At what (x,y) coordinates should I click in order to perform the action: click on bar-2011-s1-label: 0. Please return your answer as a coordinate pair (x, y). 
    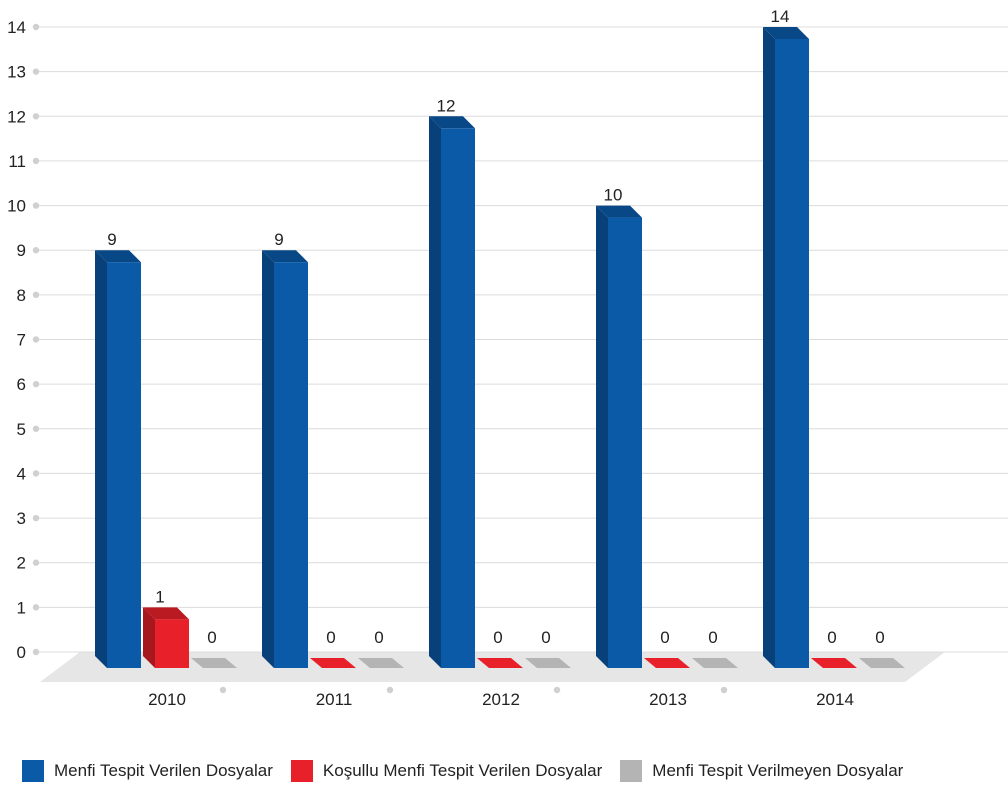
    Looking at the image, I should click on (330, 637).